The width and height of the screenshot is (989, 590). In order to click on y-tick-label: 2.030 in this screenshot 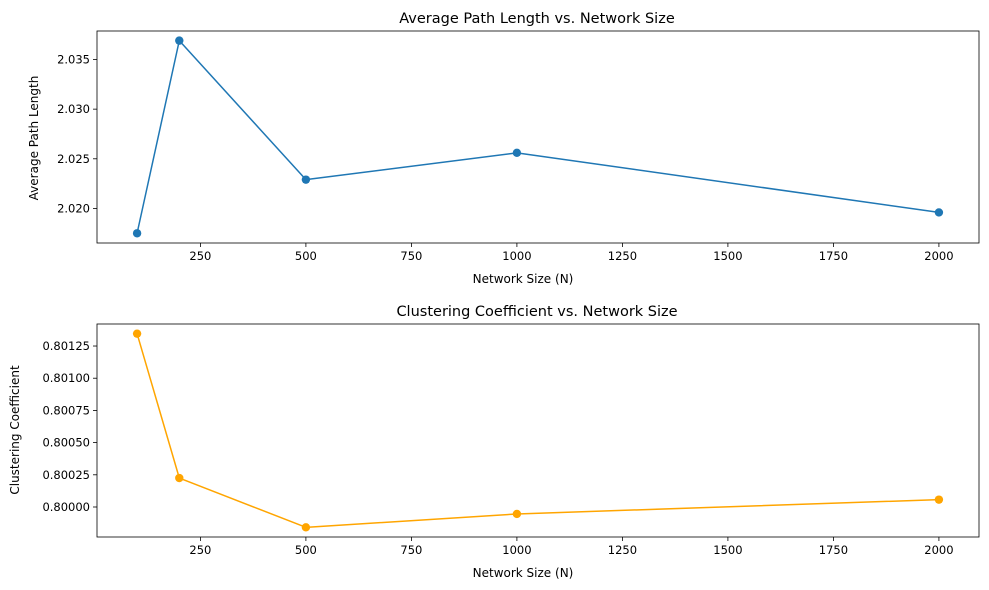, I will do `click(73, 109)`.